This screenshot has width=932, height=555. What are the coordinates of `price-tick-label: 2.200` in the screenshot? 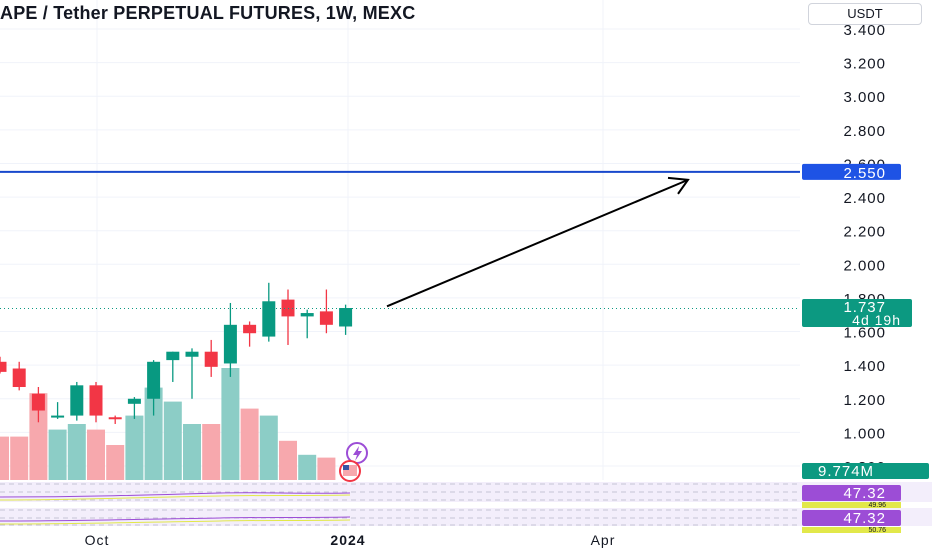 It's located at (864, 232).